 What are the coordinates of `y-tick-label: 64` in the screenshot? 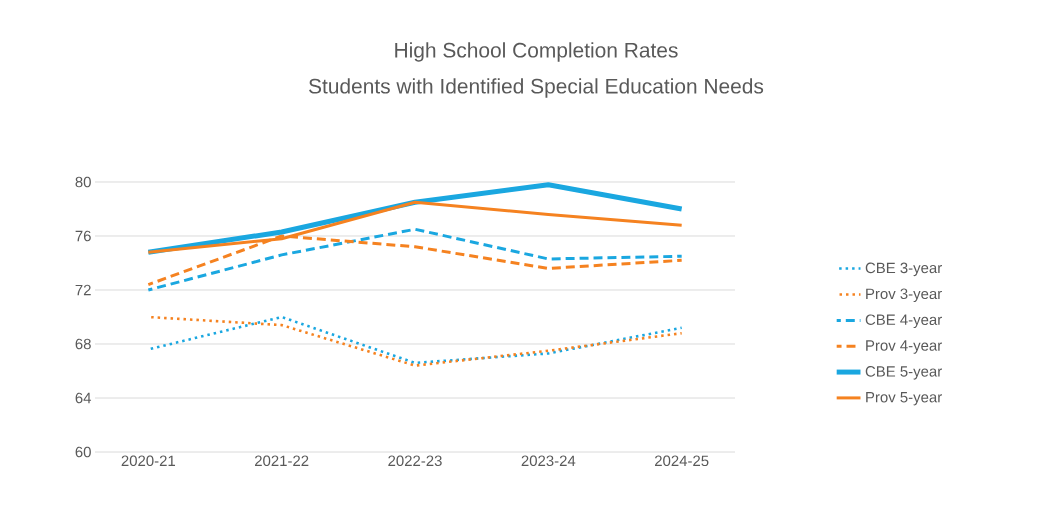 It's located at (83, 398).